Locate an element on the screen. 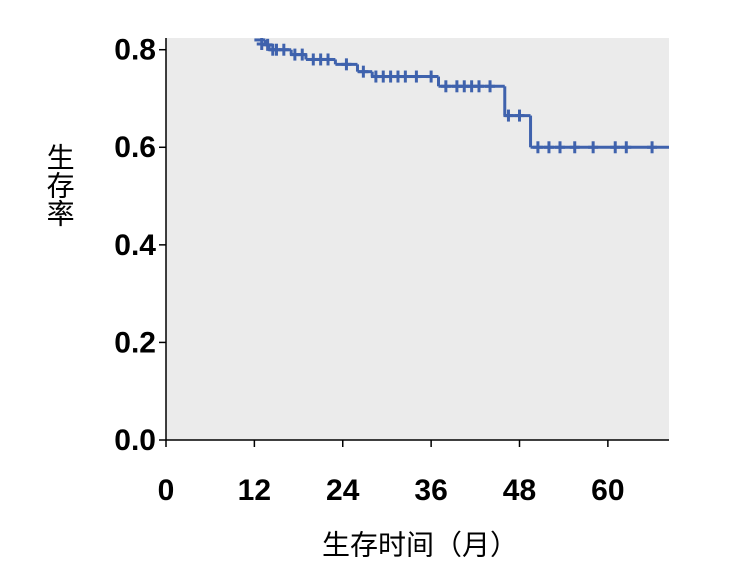  x-tick-label: 60 is located at coordinates (607, 490).